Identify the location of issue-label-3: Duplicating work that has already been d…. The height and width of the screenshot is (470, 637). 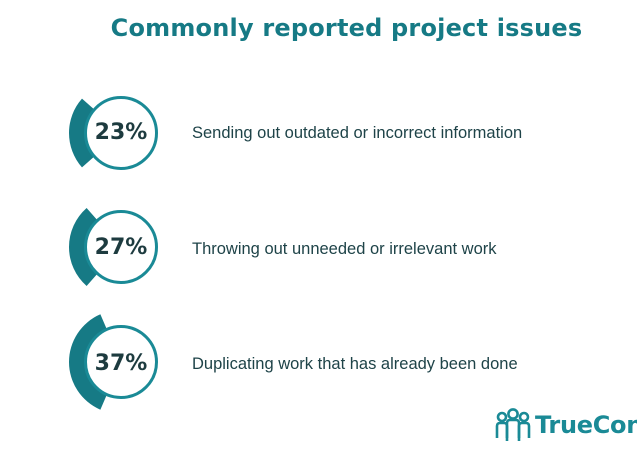
(355, 364).